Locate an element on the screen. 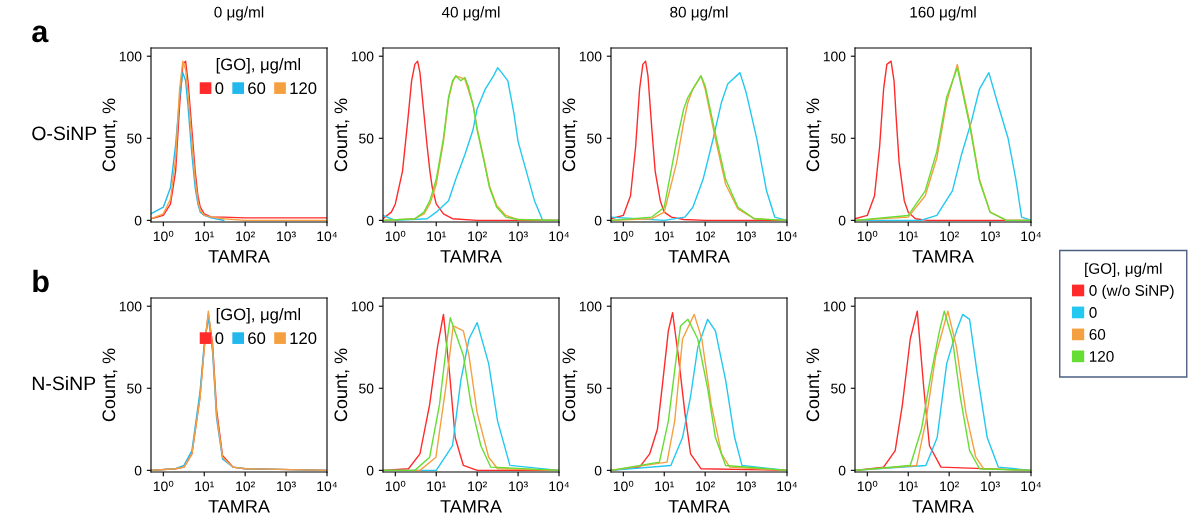 This screenshot has height=523, width=1192. chart-title: 160 μg/ml is located at coordinates (943, 13).